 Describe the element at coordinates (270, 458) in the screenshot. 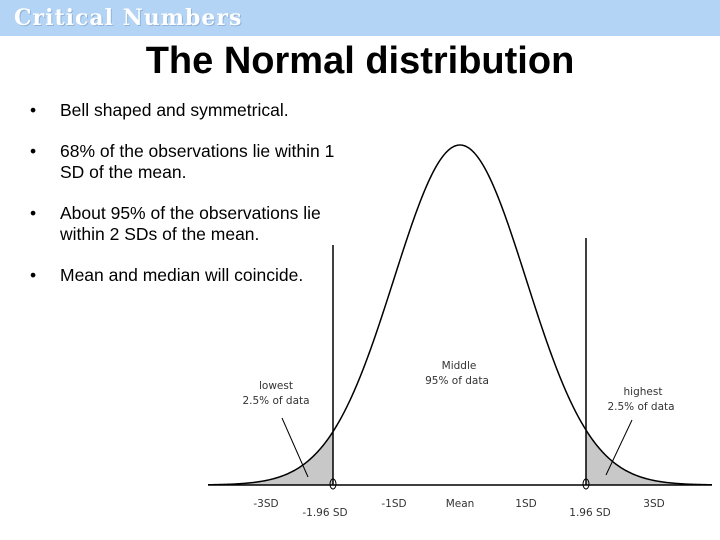

I see `lower-tail-shade` at that location.